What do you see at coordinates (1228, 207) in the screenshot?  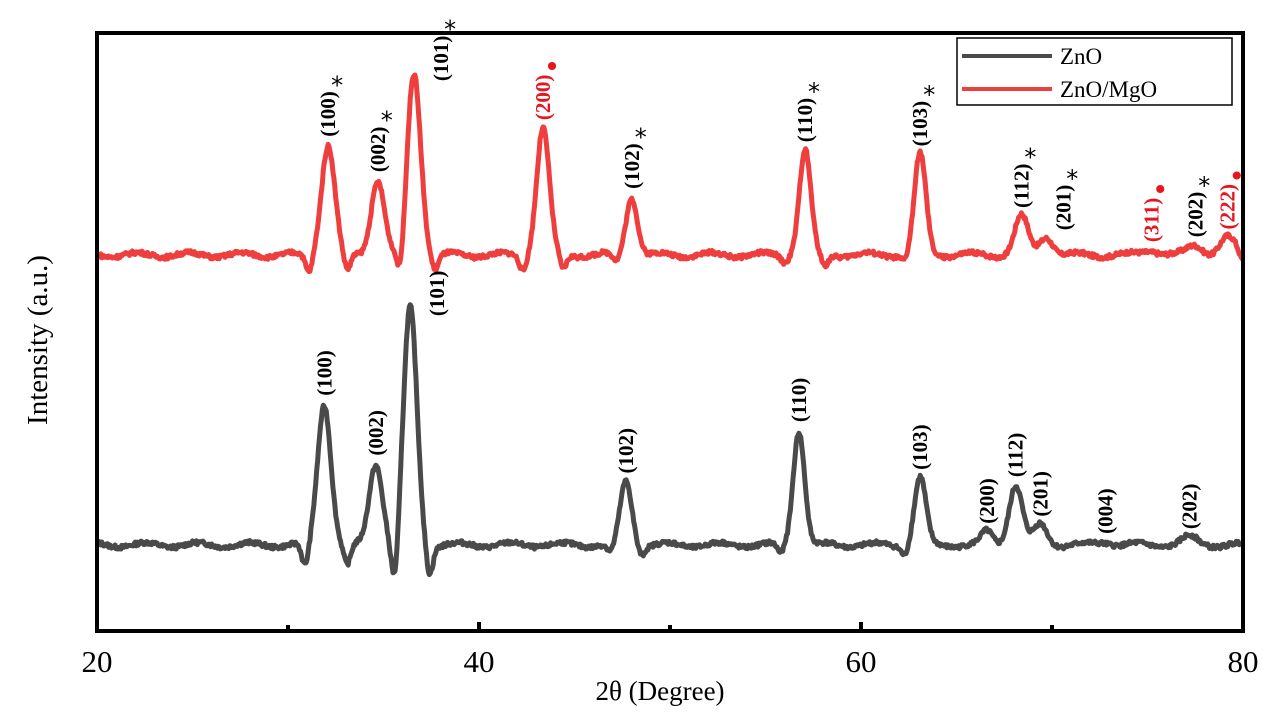 I see `peak-label: (222)` at bounding box center [1228, 207].